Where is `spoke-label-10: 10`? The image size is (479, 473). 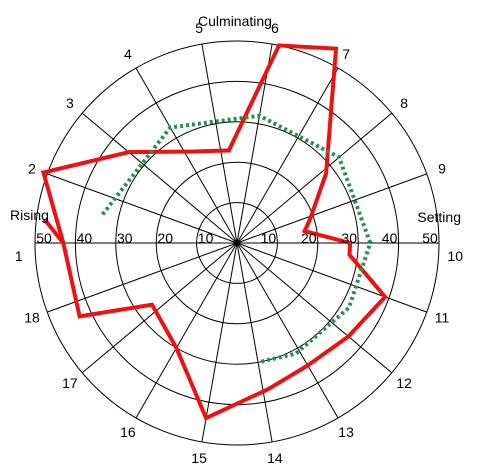 spoke-label-10: 10 is located at coordinates (455, 256).